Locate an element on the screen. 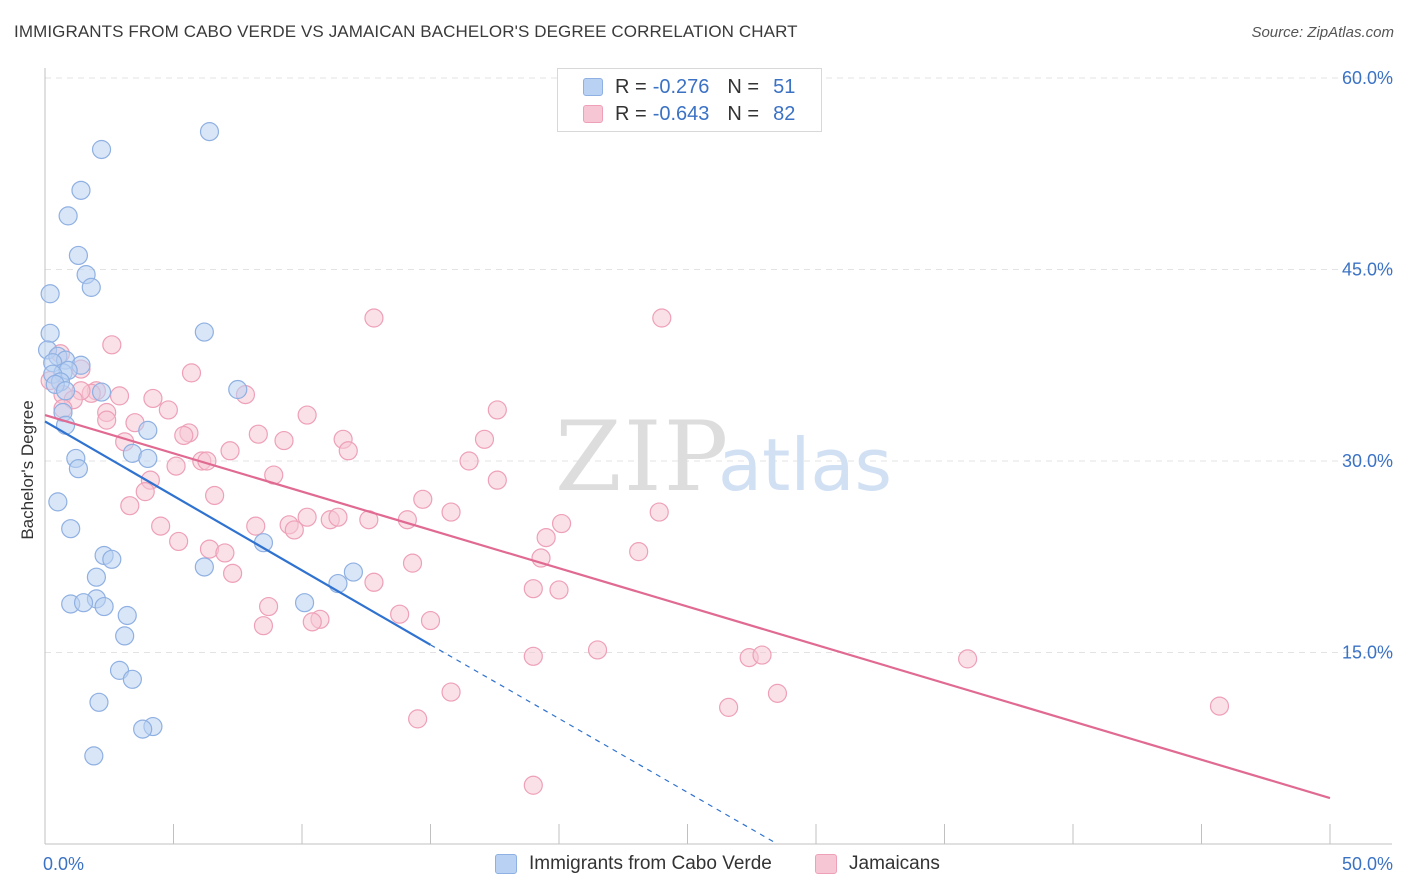  legend-swatch-pink is located at coordinates (593, 114).